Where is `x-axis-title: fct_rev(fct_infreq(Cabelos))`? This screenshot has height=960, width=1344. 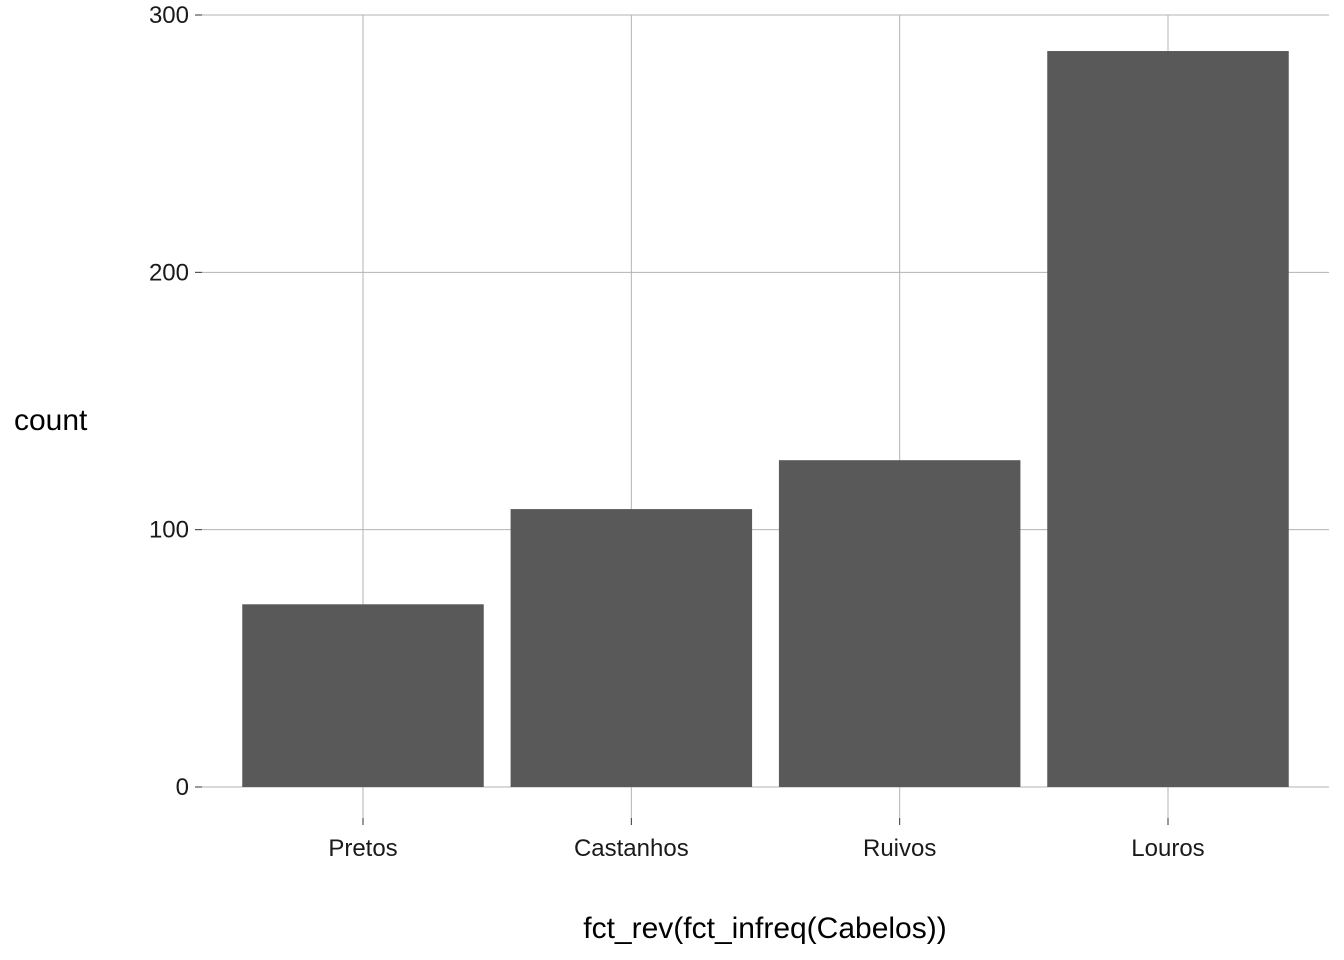
x-axis-title: fct_rev(fct_infreq(Cabelos)) is located at coordinates (764, 928).